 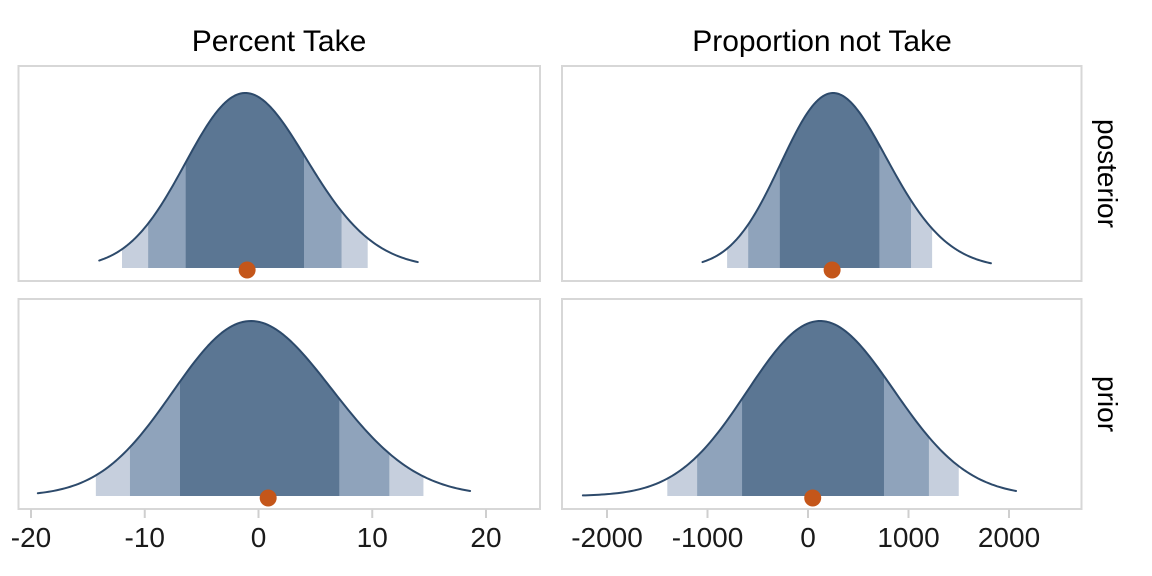 I want to click on x-tick-label: 1000, so click(x=908, y=537).